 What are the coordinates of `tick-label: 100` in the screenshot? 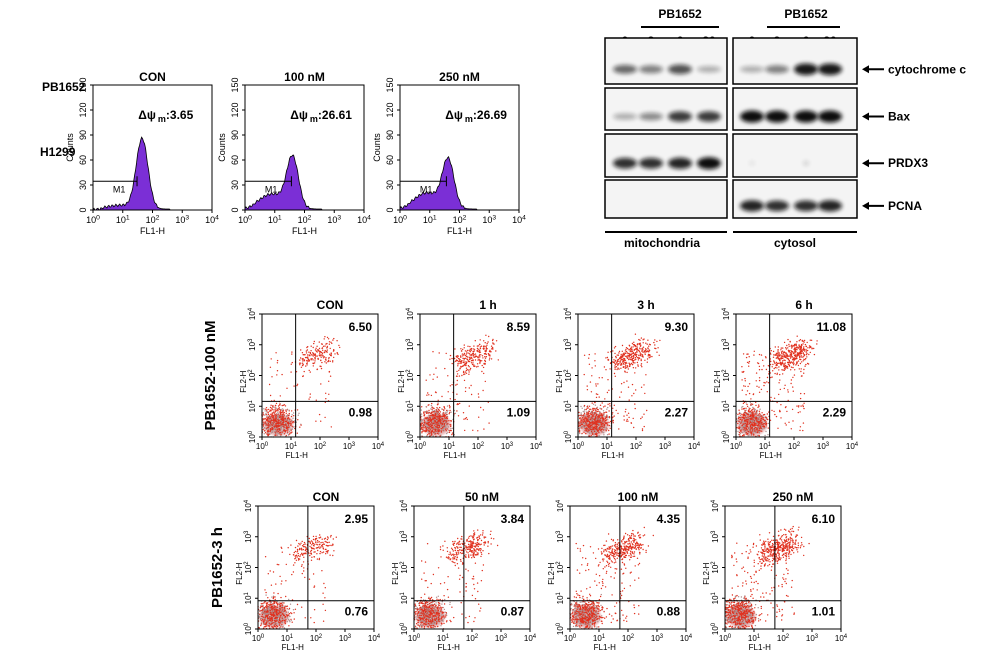 It's located at (736, 446).